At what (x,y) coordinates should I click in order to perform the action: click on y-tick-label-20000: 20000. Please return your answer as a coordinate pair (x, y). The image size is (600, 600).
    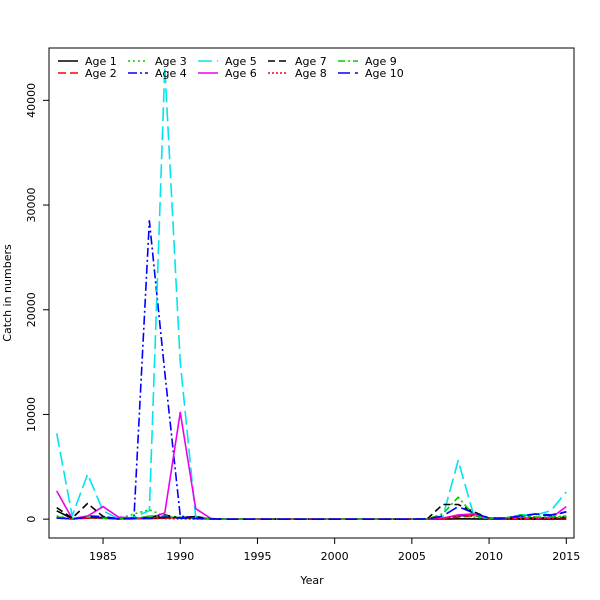
    Looking at the image, I should click on (31, 309).